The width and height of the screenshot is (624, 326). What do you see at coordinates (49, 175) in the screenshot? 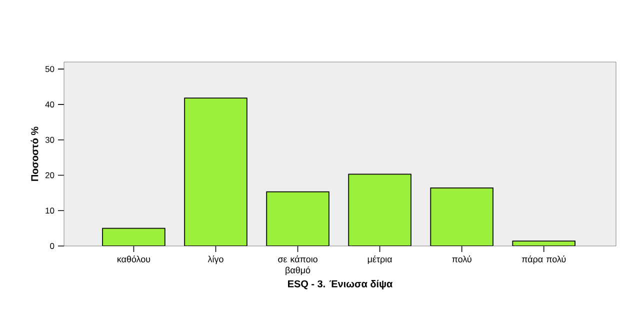
I see `y-tick-label: 20` at bounding box center [49, 175].